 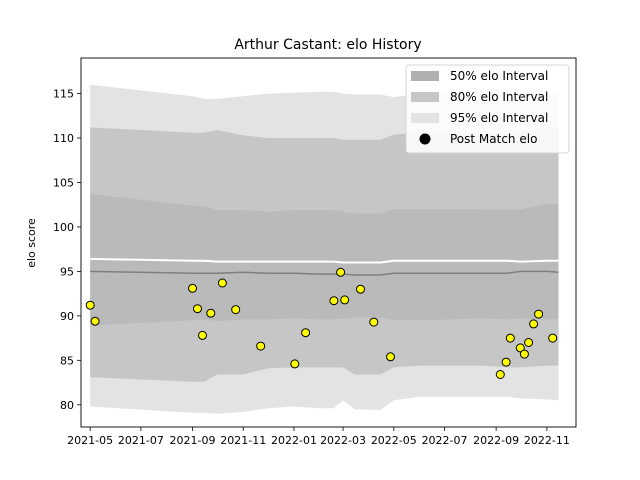 I want to click on y-tick-label: 95, so click(x=67, y=271).